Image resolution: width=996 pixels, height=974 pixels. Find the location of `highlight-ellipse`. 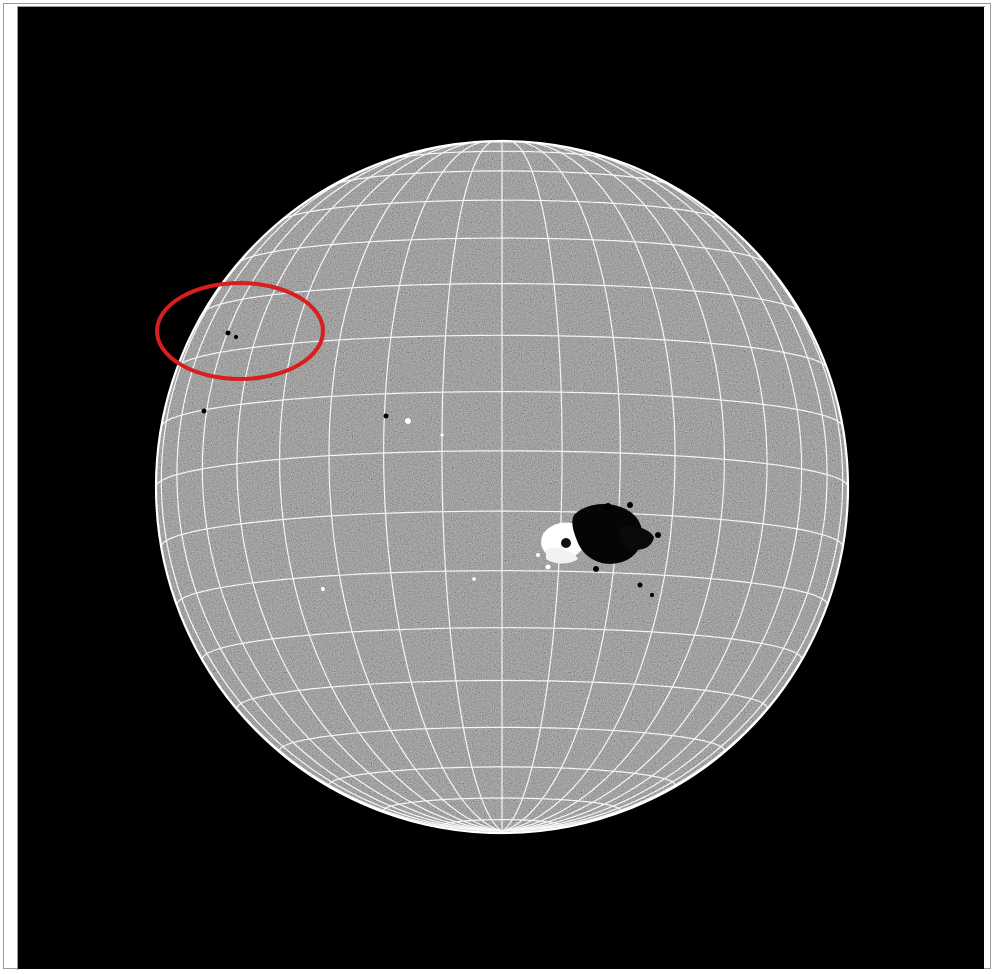

highlight-ellipse is located at coordinates (240, 331).